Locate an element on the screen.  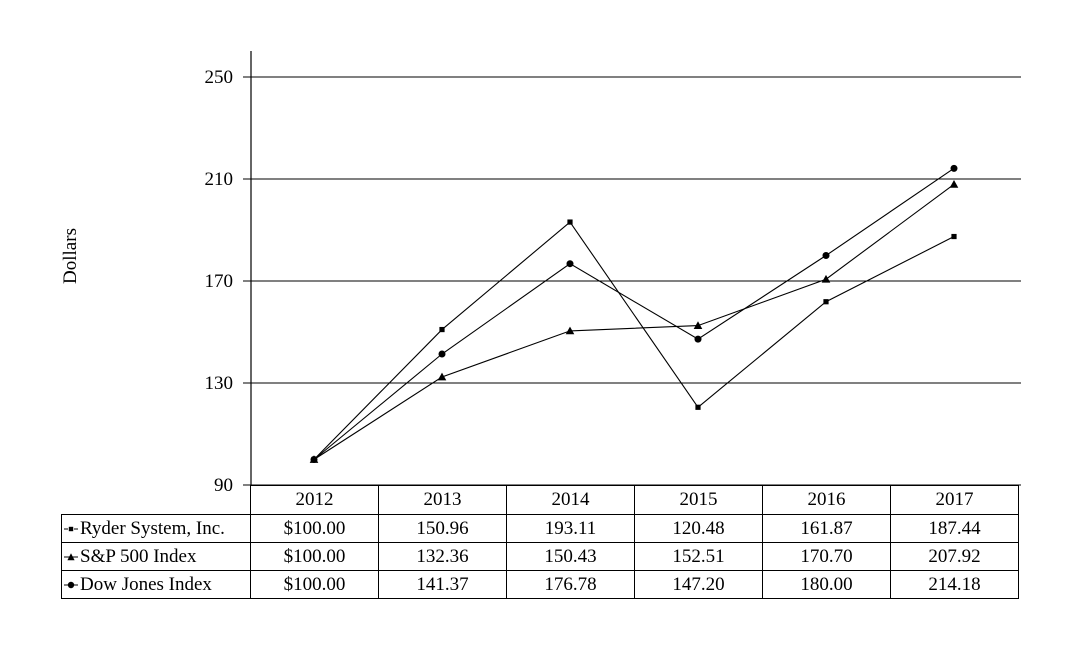
year-header-row: 2012 2013 2014 2015 2016 2017 is located at coordinates (540, 500).